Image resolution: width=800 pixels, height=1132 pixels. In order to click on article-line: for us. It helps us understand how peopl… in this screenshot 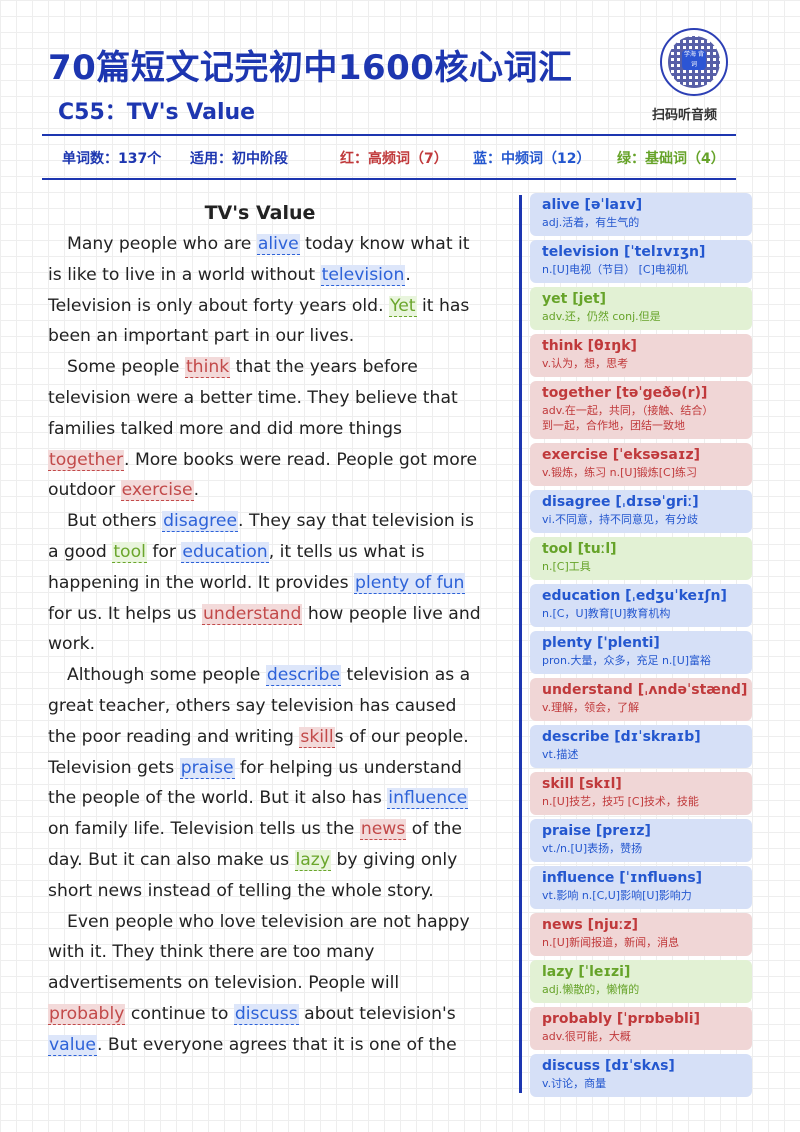, I will do `click(281, 614)`.